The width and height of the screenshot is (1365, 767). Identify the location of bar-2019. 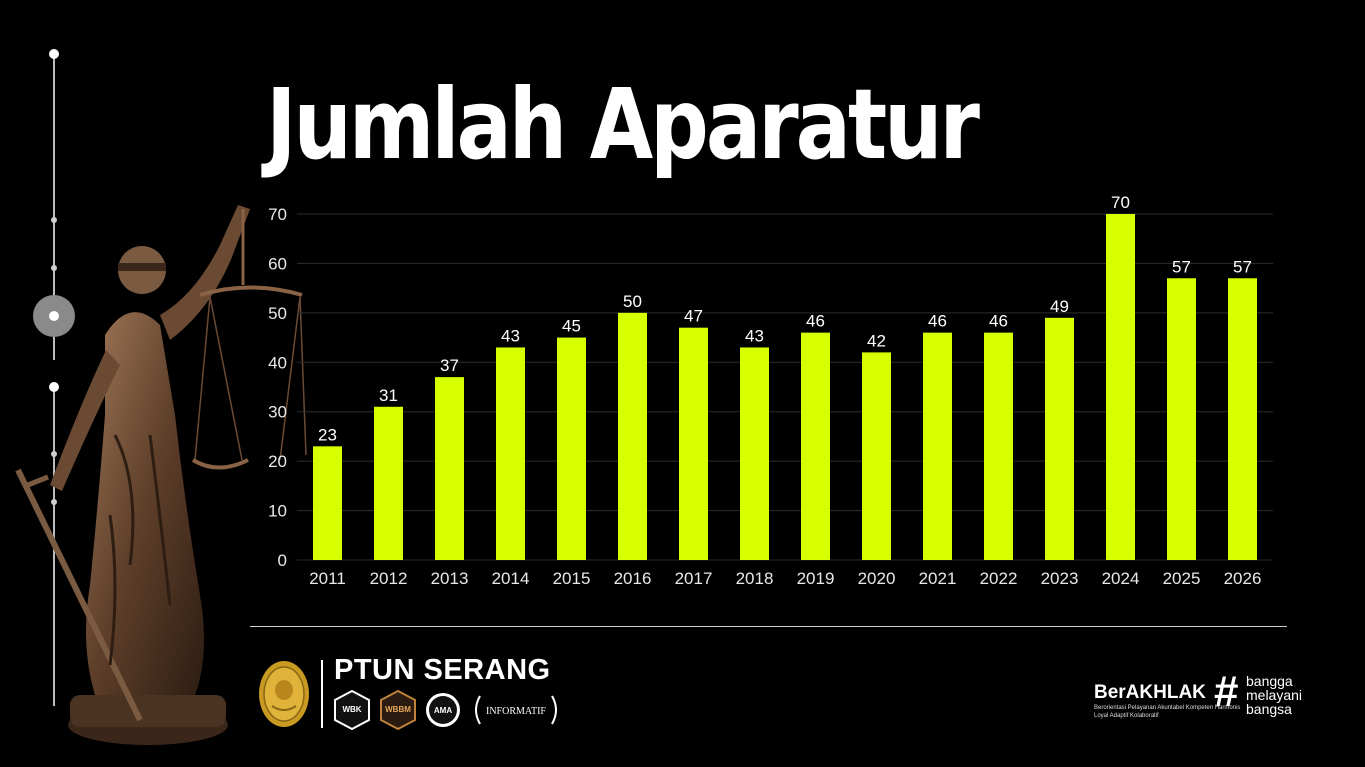
(815, 446).